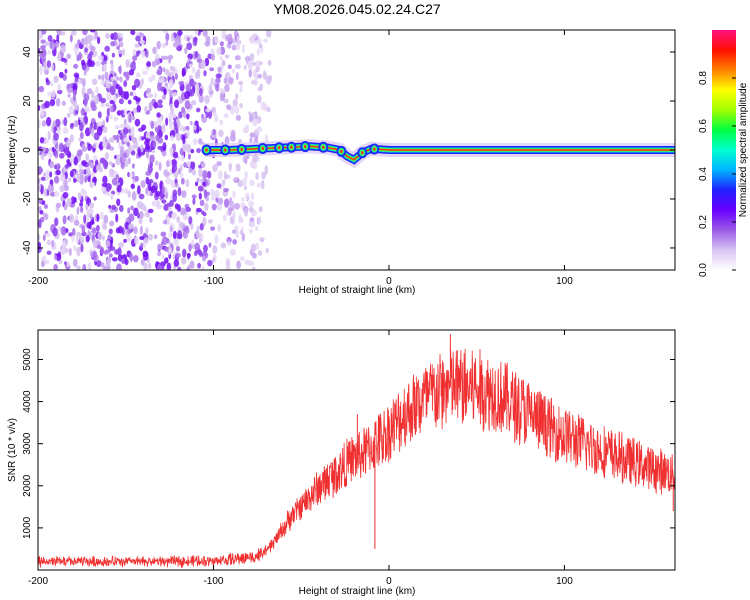 The image size is (750, 600). Describe the element at coordinates (703, 222) in the screenshot. I see `colorbar-tick-label: 0.2` at that location.